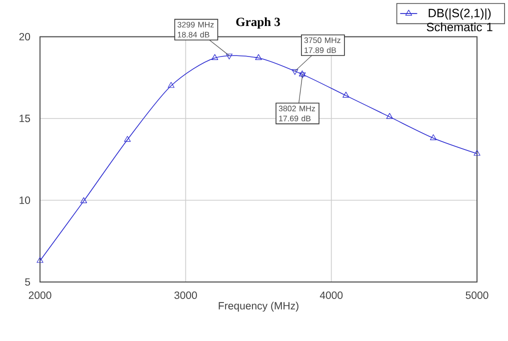  I want to click on annotation: 3299 MHz 18.84 dB, so click(196, 30).